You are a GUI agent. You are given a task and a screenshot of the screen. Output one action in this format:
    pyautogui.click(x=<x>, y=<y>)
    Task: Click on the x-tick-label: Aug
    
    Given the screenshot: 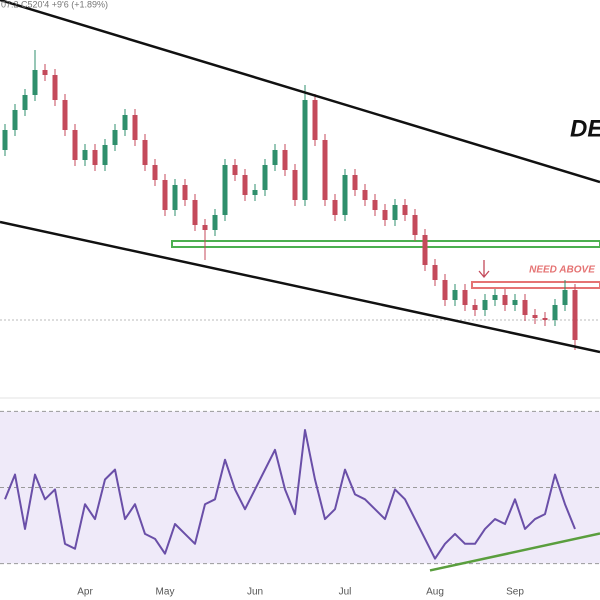 What is the action you would take?
    pyautogui.click(x=435, y=592)
    